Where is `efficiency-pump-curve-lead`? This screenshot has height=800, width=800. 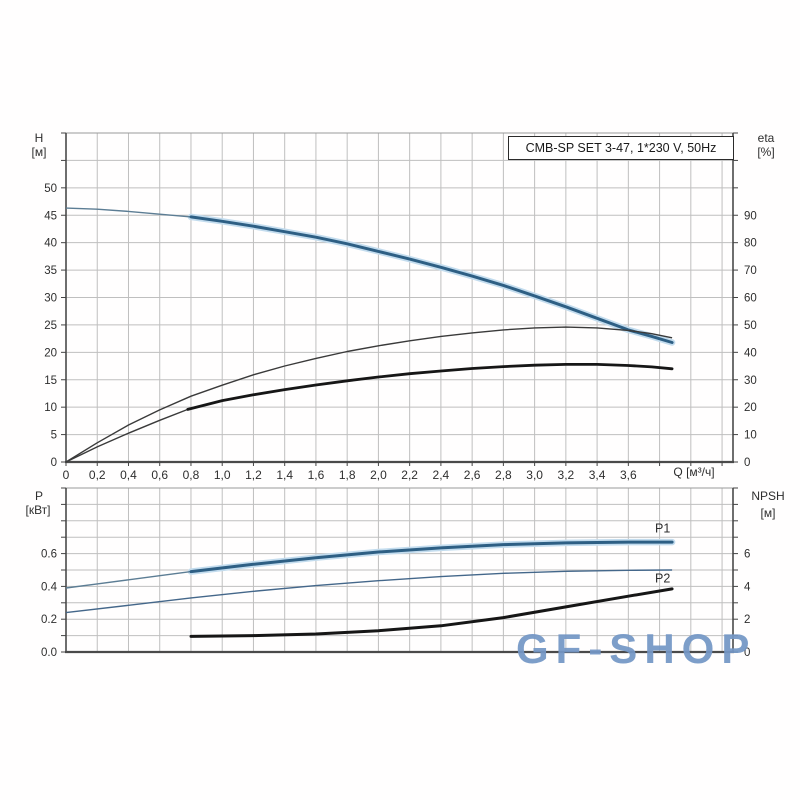
efficiency-pump-curve-lead is located at coordinates (369, 394).